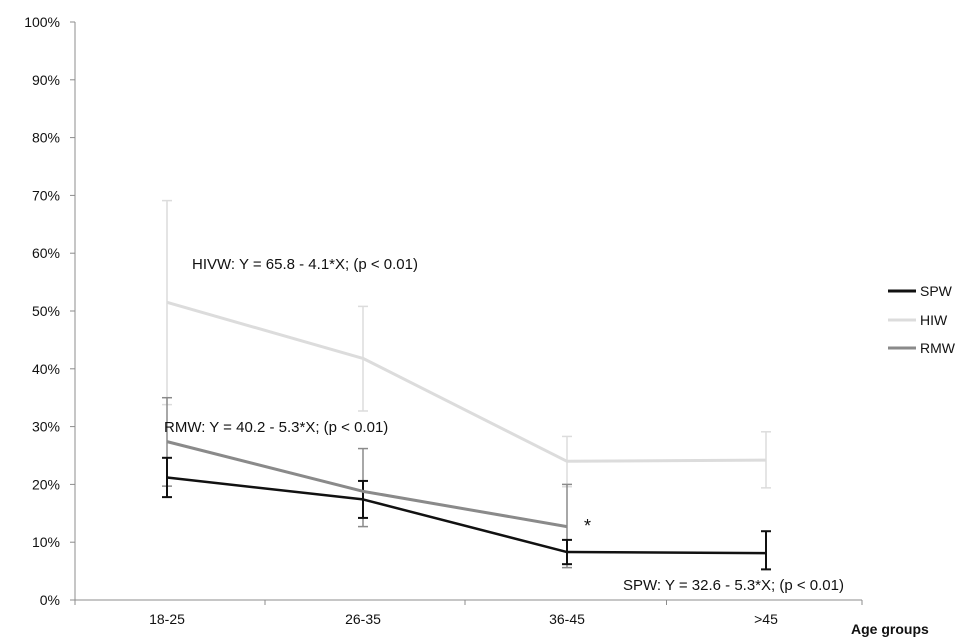 The width and height of the screenshot is (965, 639). Describe the element at coordinates (167, 619) in the screenshot. I see `x-tick-label: 18-25` at that location.